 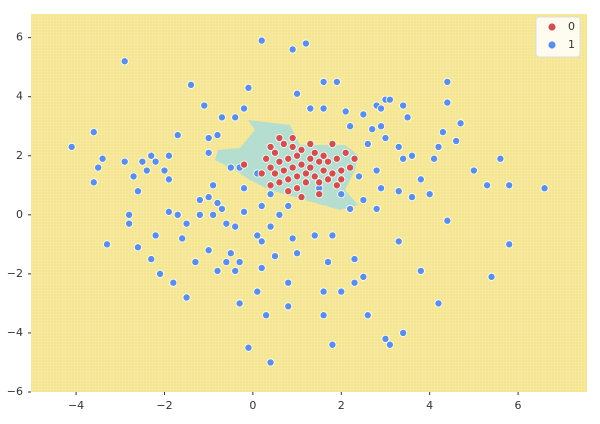 What do you see at coordinates (558, 37) in the screenshot?
I see `legend-box` at bounding box center [558, 37].